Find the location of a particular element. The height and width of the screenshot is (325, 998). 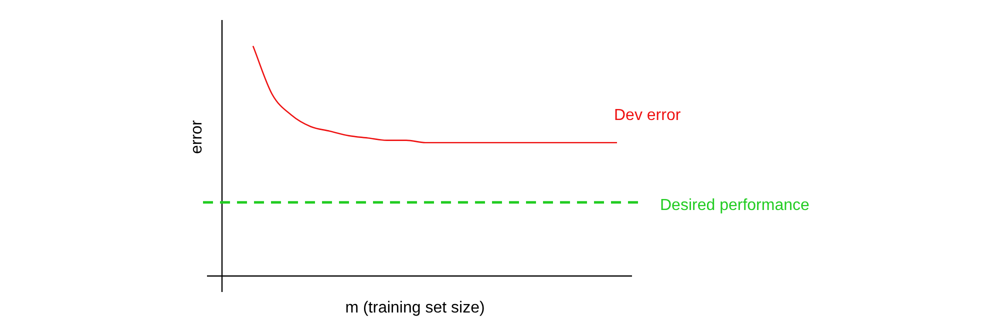

series-label: Dev error is located at coordinates (648, 115).